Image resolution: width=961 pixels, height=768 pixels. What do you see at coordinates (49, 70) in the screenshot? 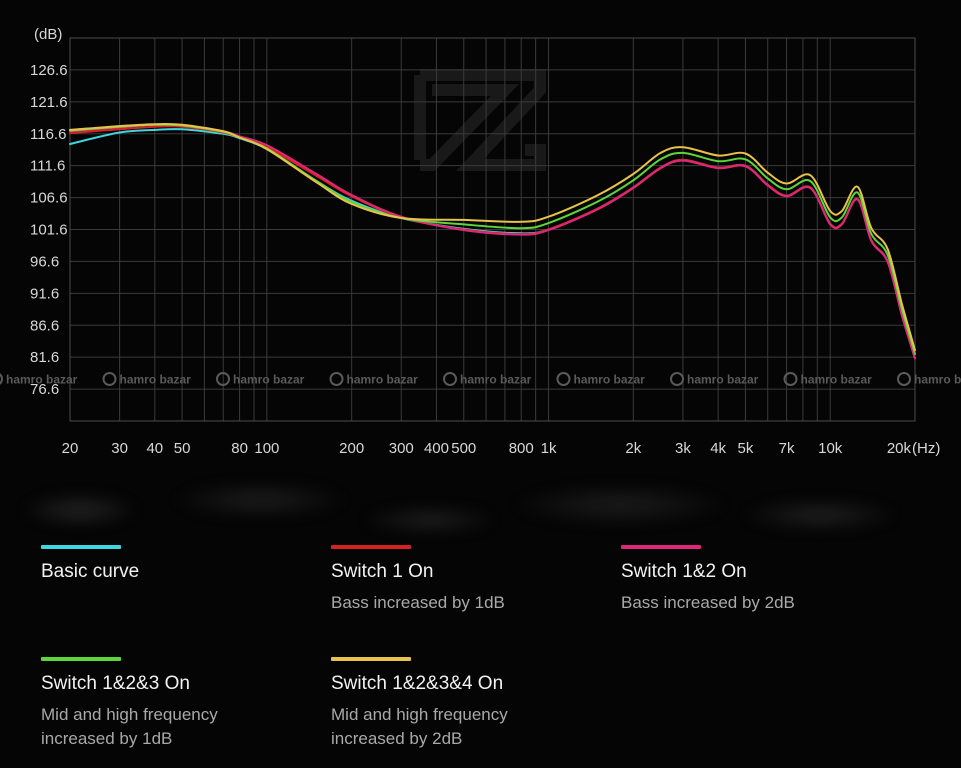
I see `y-tick-label: 126.6` at bounding box center [49, 70].